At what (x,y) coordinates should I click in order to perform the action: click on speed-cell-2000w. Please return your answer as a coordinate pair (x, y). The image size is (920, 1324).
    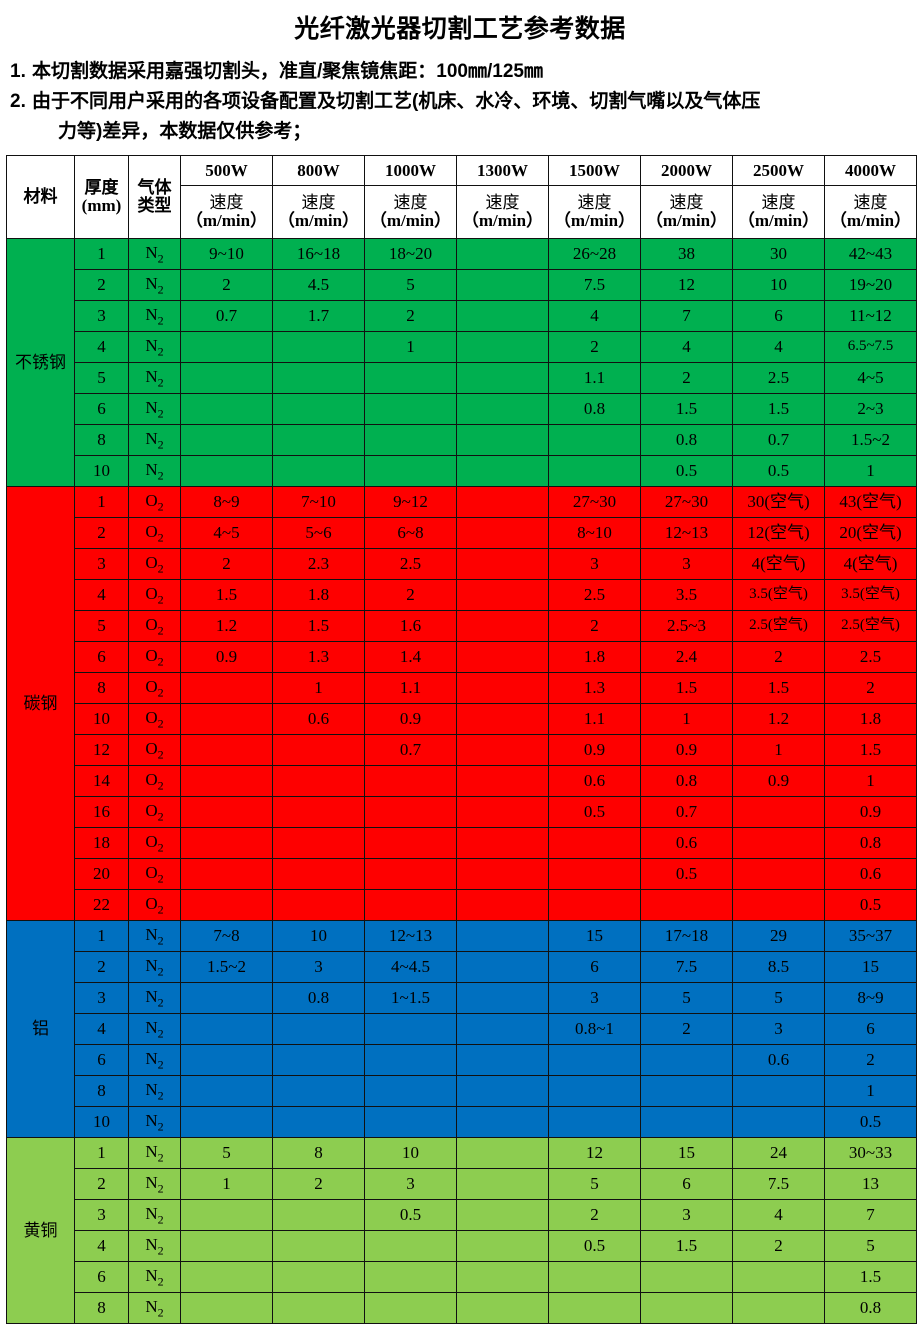
    Looking at the image, I should click on (686, 1277).